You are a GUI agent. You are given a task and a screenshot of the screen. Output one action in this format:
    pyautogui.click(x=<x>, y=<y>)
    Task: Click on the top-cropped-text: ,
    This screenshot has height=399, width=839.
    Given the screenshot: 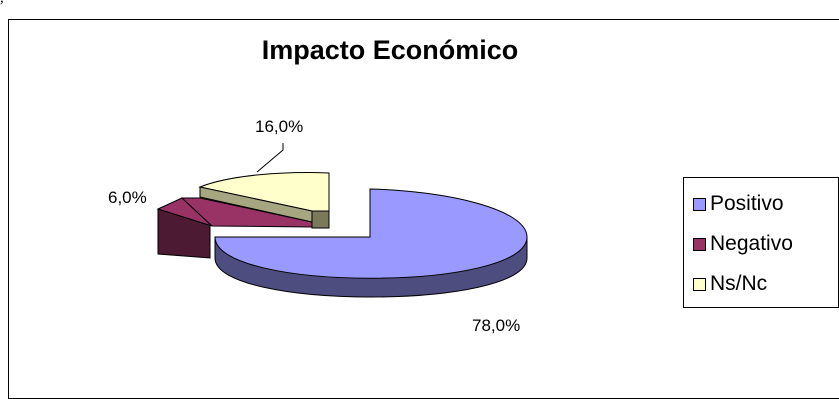 What is the action you would take?
    pyautogui.click(x=419, y=4)
    